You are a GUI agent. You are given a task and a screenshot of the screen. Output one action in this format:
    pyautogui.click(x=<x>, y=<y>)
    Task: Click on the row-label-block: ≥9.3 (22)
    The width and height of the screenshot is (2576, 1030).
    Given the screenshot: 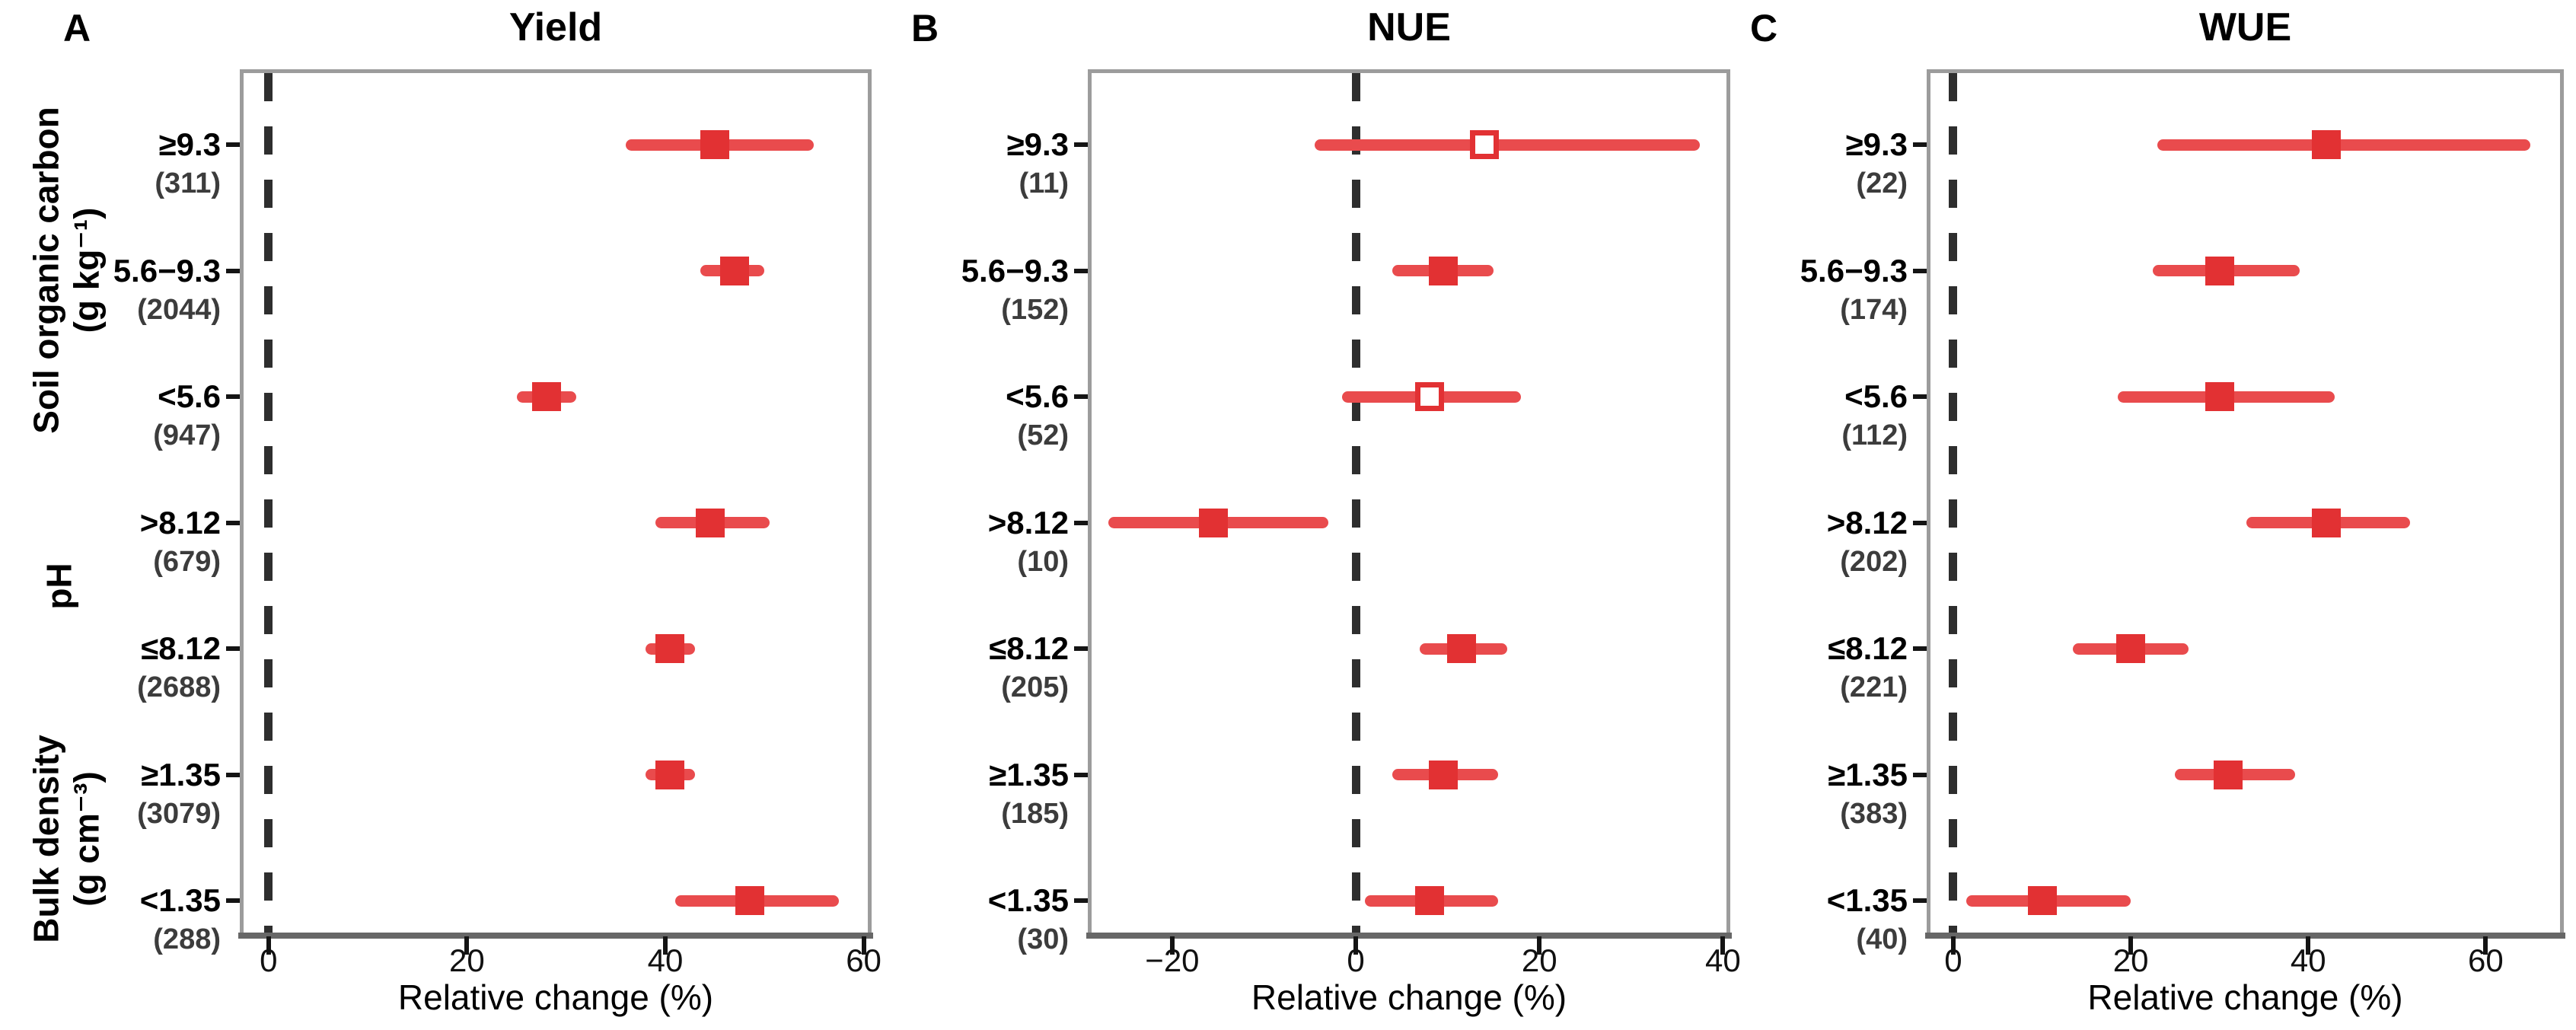 What is the action you would take?
    pyautogui.click(x=1744, y=163)
    